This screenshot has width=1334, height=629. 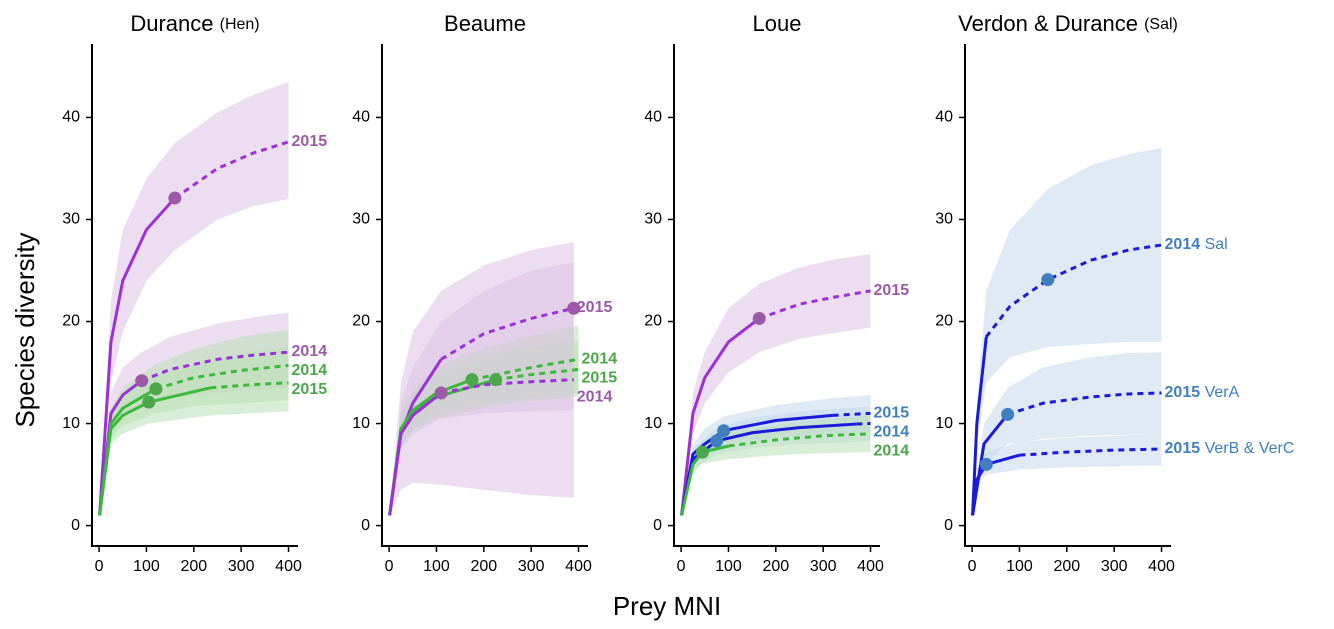 I want to click on x-axis-label: Prey MNI, so click(x=667, y=606).